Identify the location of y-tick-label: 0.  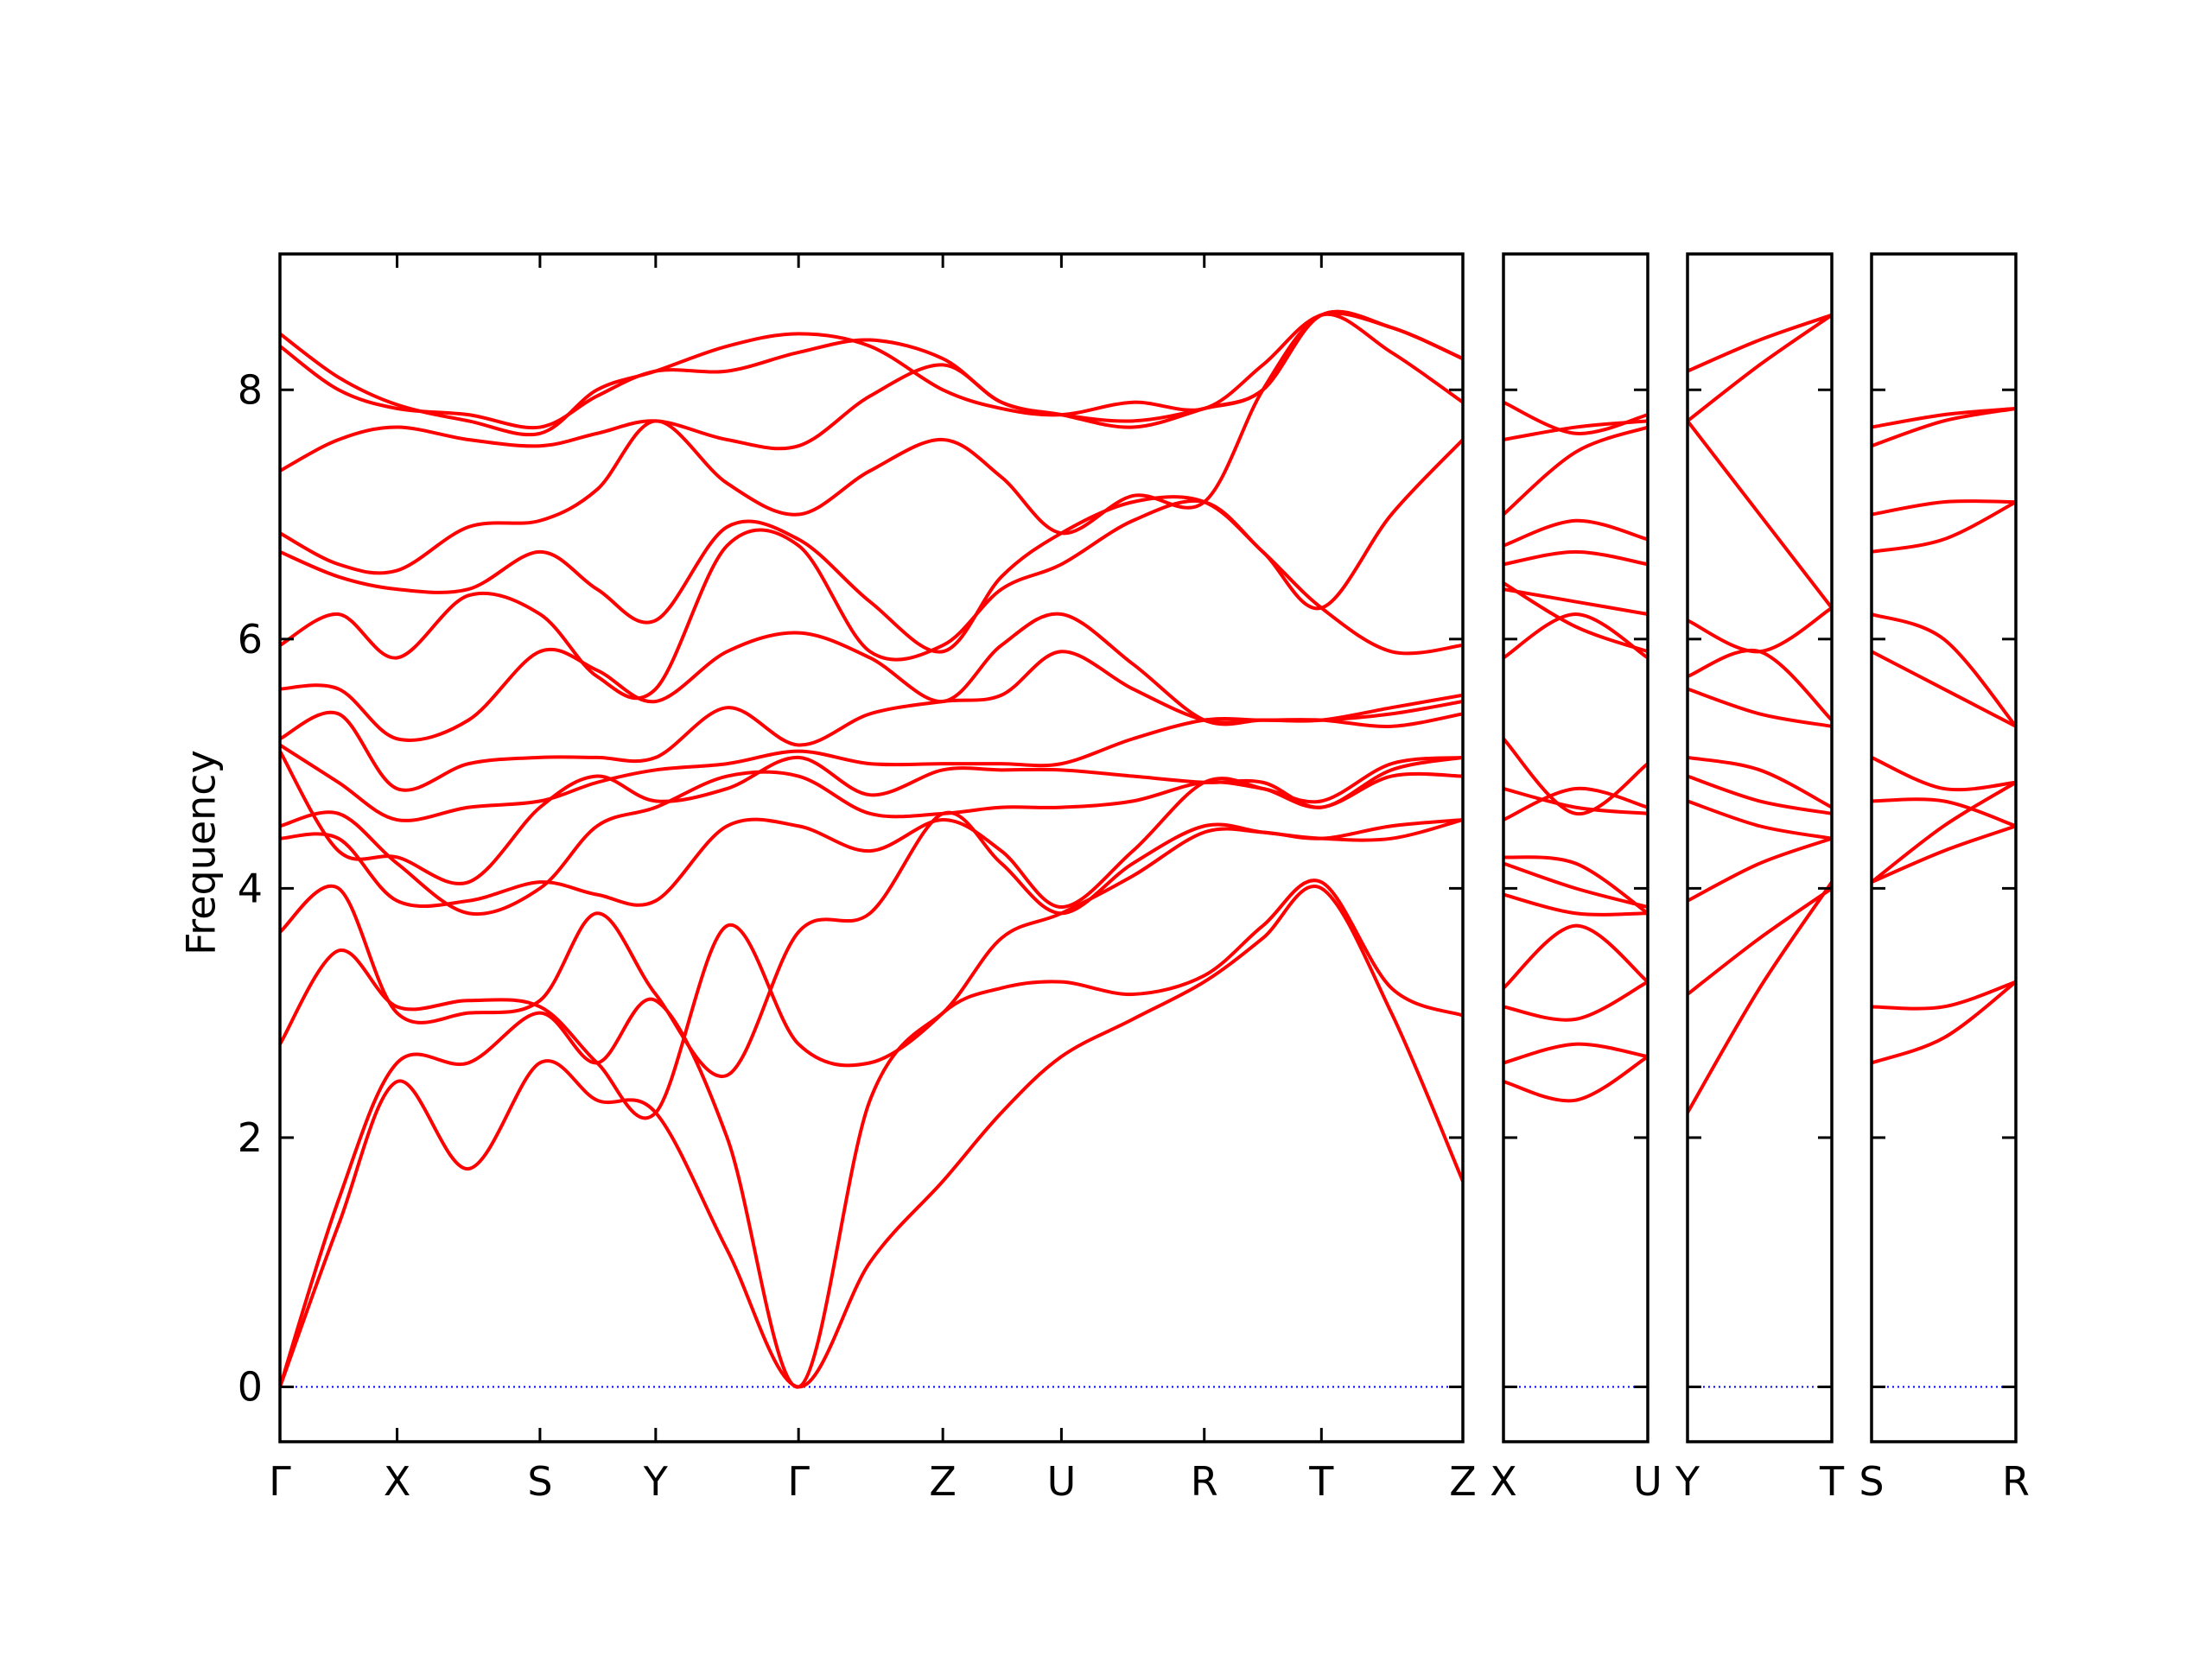
(250, 1387).